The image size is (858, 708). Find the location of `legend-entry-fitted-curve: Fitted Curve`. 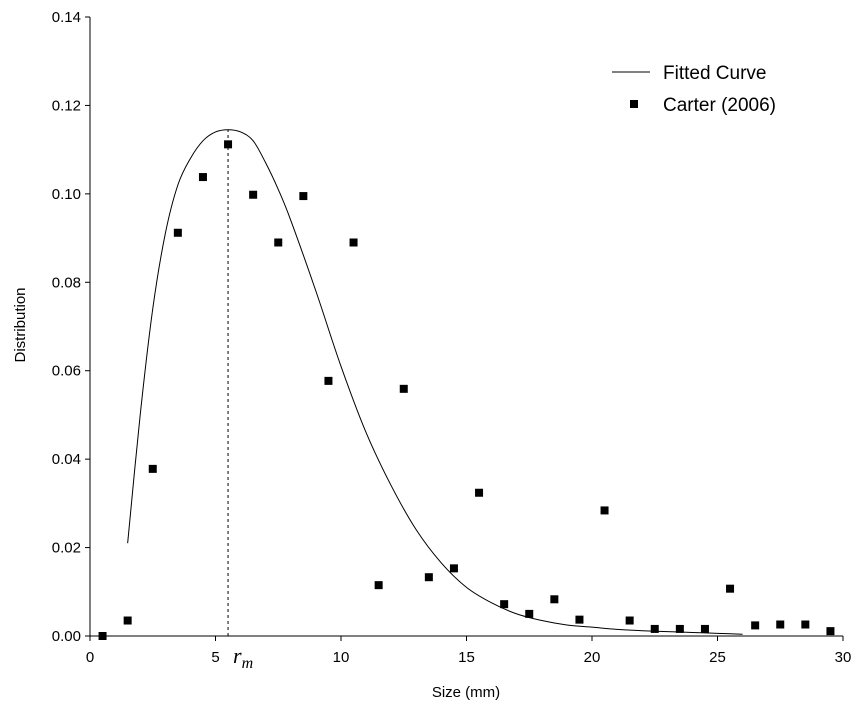

legend-entry-fitted-curve: Fitted Curve is located at coordinates (714, 73).